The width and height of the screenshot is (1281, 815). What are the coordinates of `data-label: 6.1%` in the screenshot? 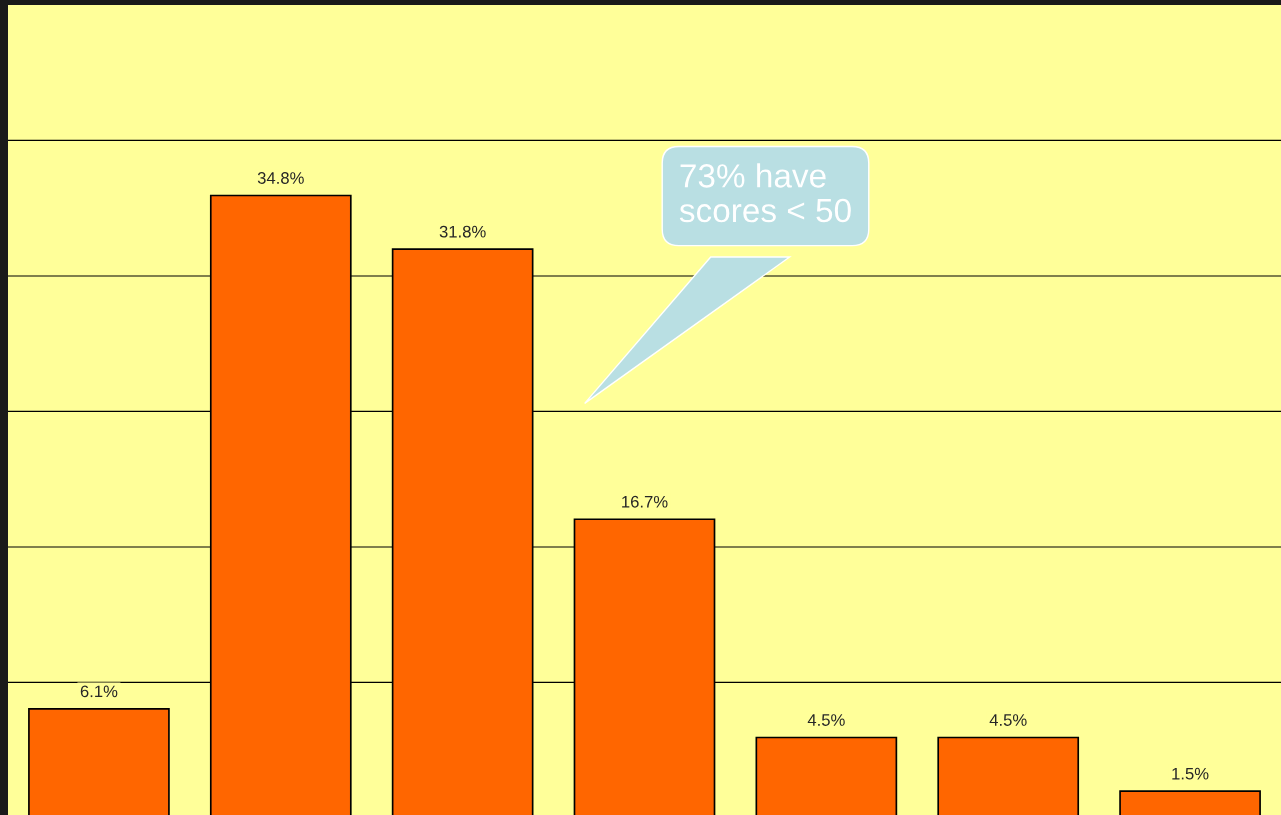 It's located at (99, 691).